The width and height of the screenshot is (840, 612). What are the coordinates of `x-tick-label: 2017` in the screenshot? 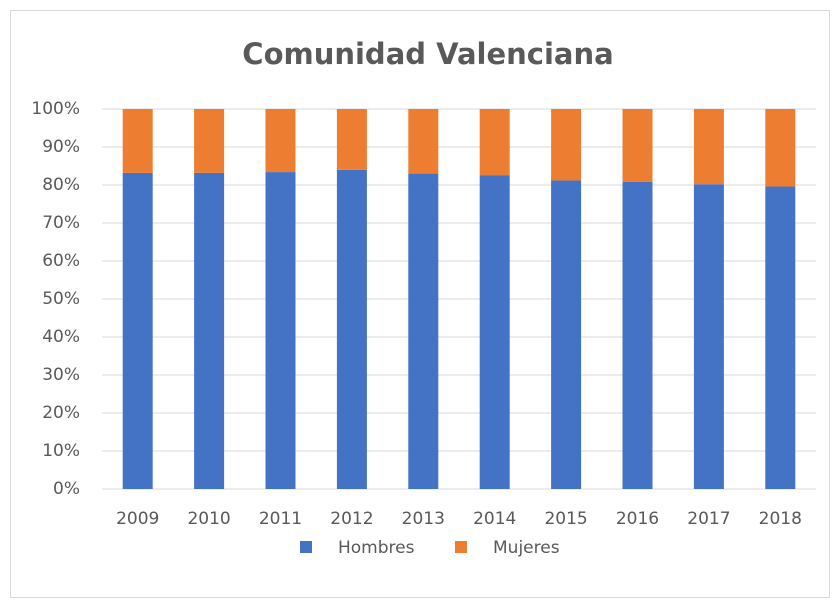 It's located at (708, 519).